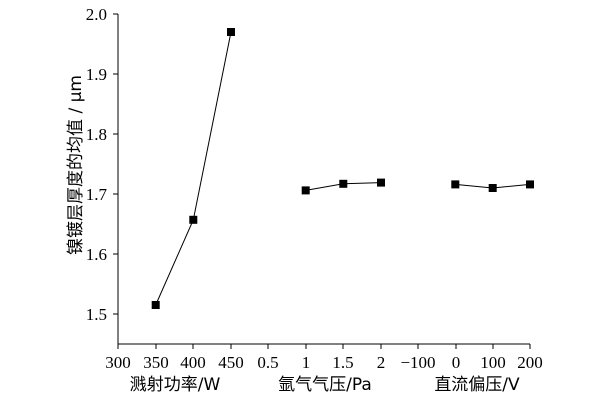 This screenshot has width=615, height=412. I want to click on y-tick-label: 1.5, so click(96, 314).